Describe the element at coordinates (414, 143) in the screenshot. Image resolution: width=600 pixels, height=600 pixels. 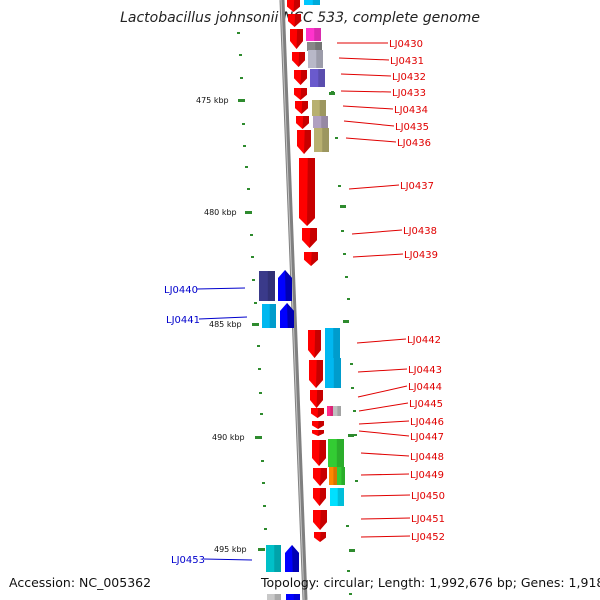
I see `gene-label: LJ0436` at that location.